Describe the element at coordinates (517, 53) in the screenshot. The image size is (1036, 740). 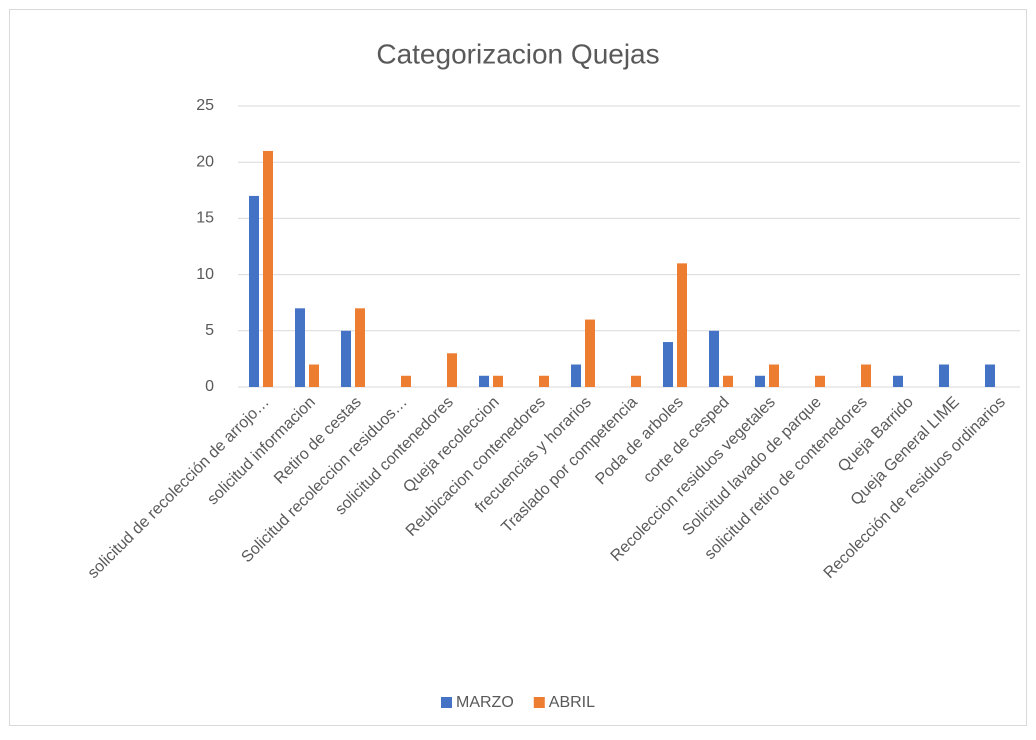
I see `chart-title: Categorizacion Quejas` at that location.